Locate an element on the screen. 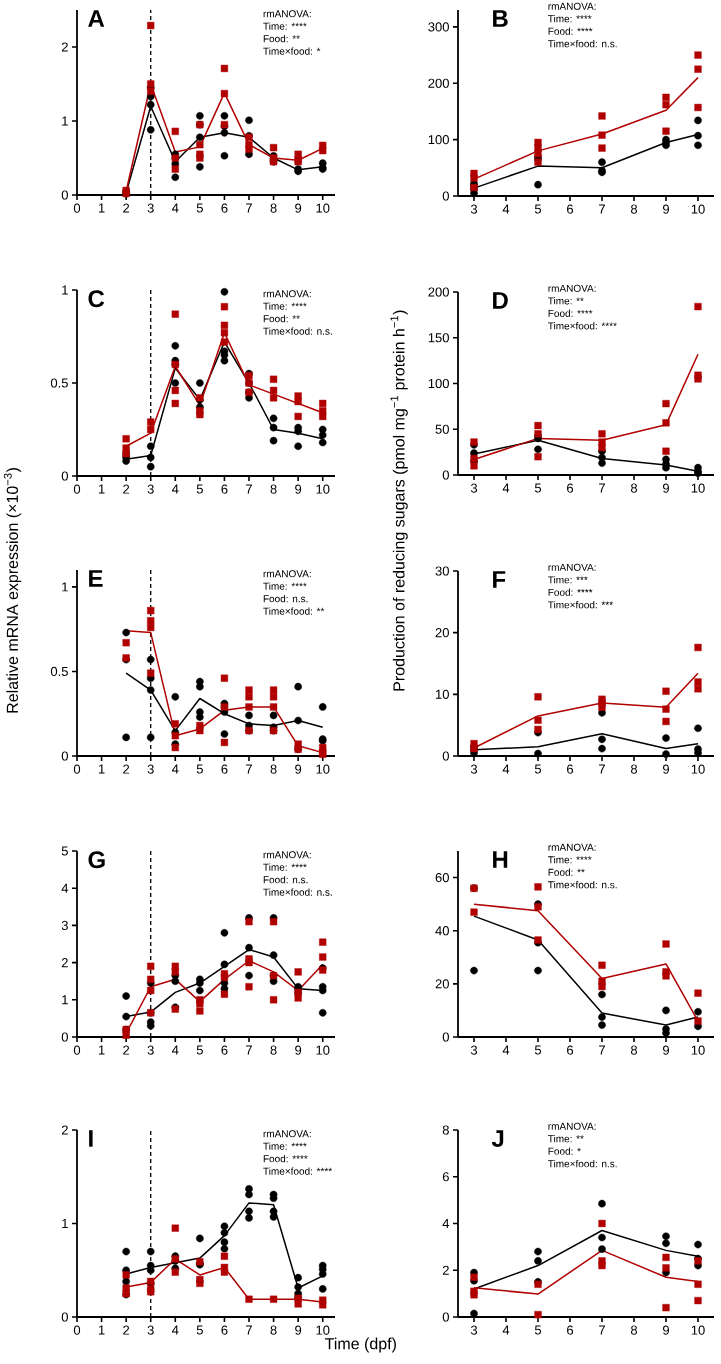  y-tick-label: 20 is located at coordinates (442, 984).